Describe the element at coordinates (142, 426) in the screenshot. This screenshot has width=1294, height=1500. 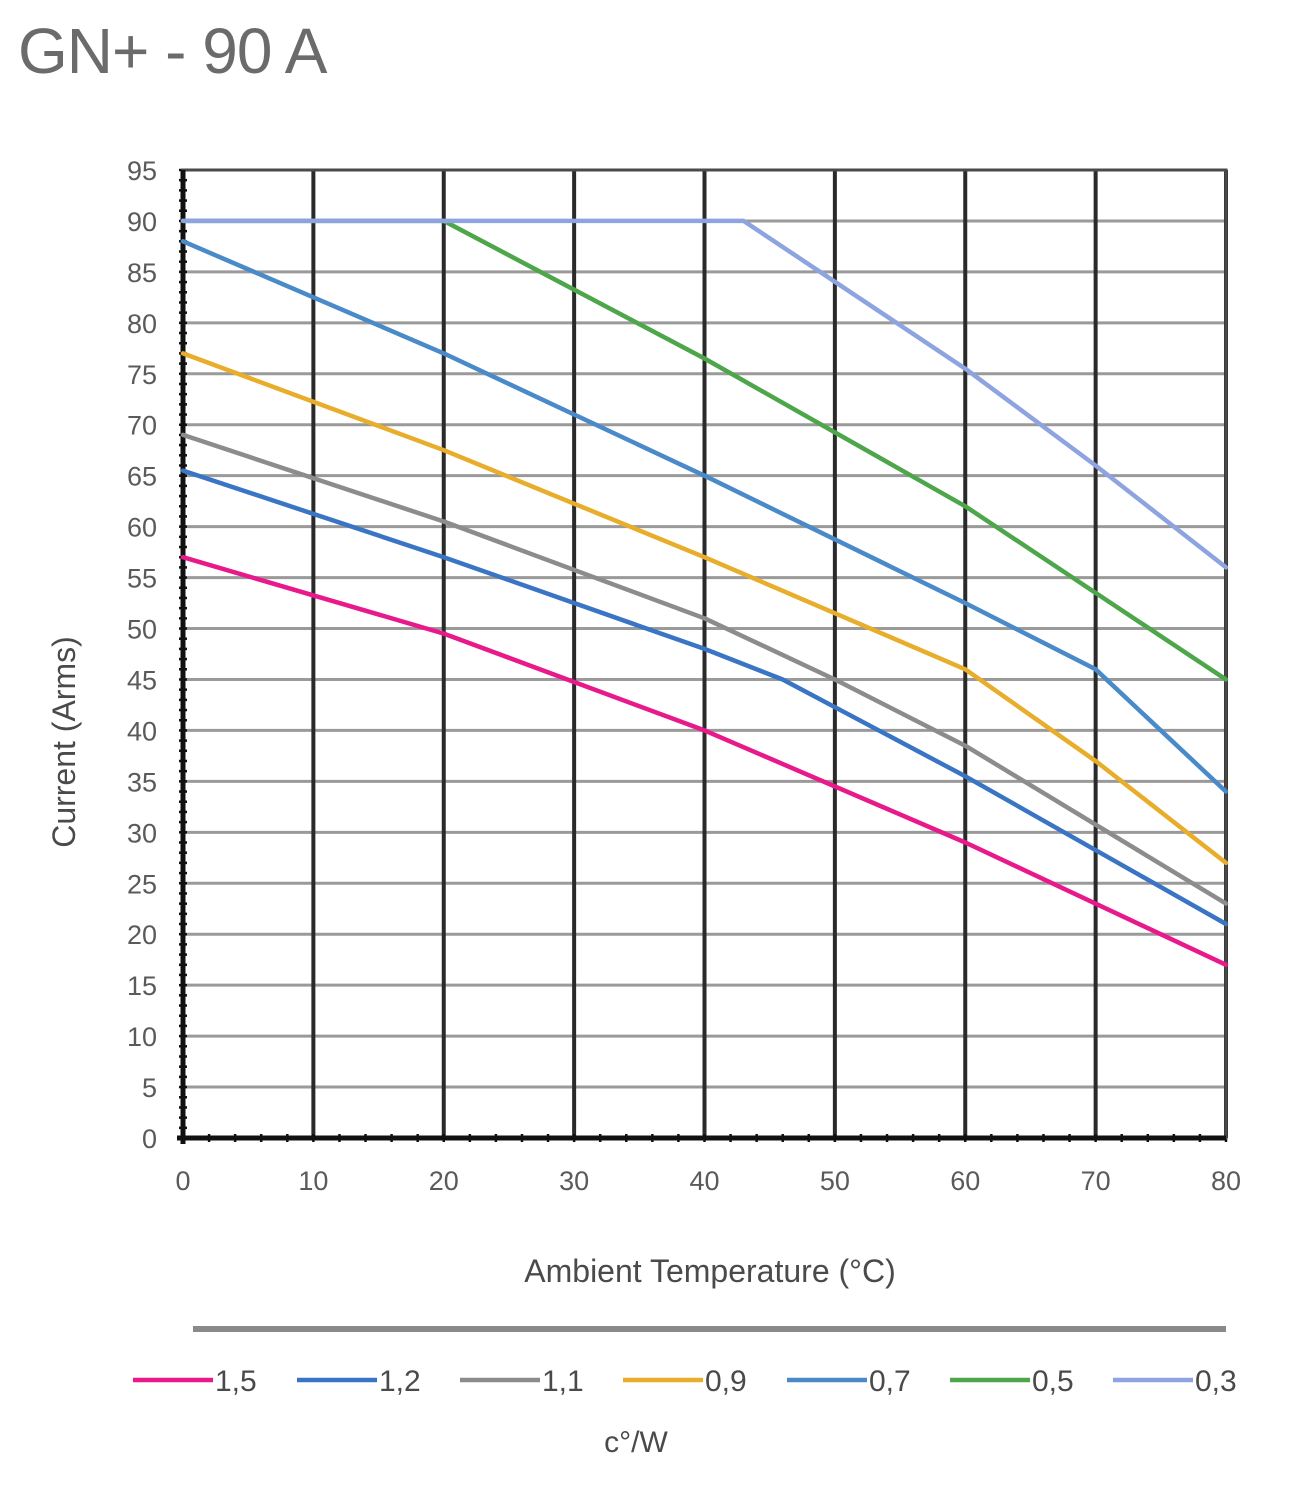
I see `y-tick-label: 70` at that location.